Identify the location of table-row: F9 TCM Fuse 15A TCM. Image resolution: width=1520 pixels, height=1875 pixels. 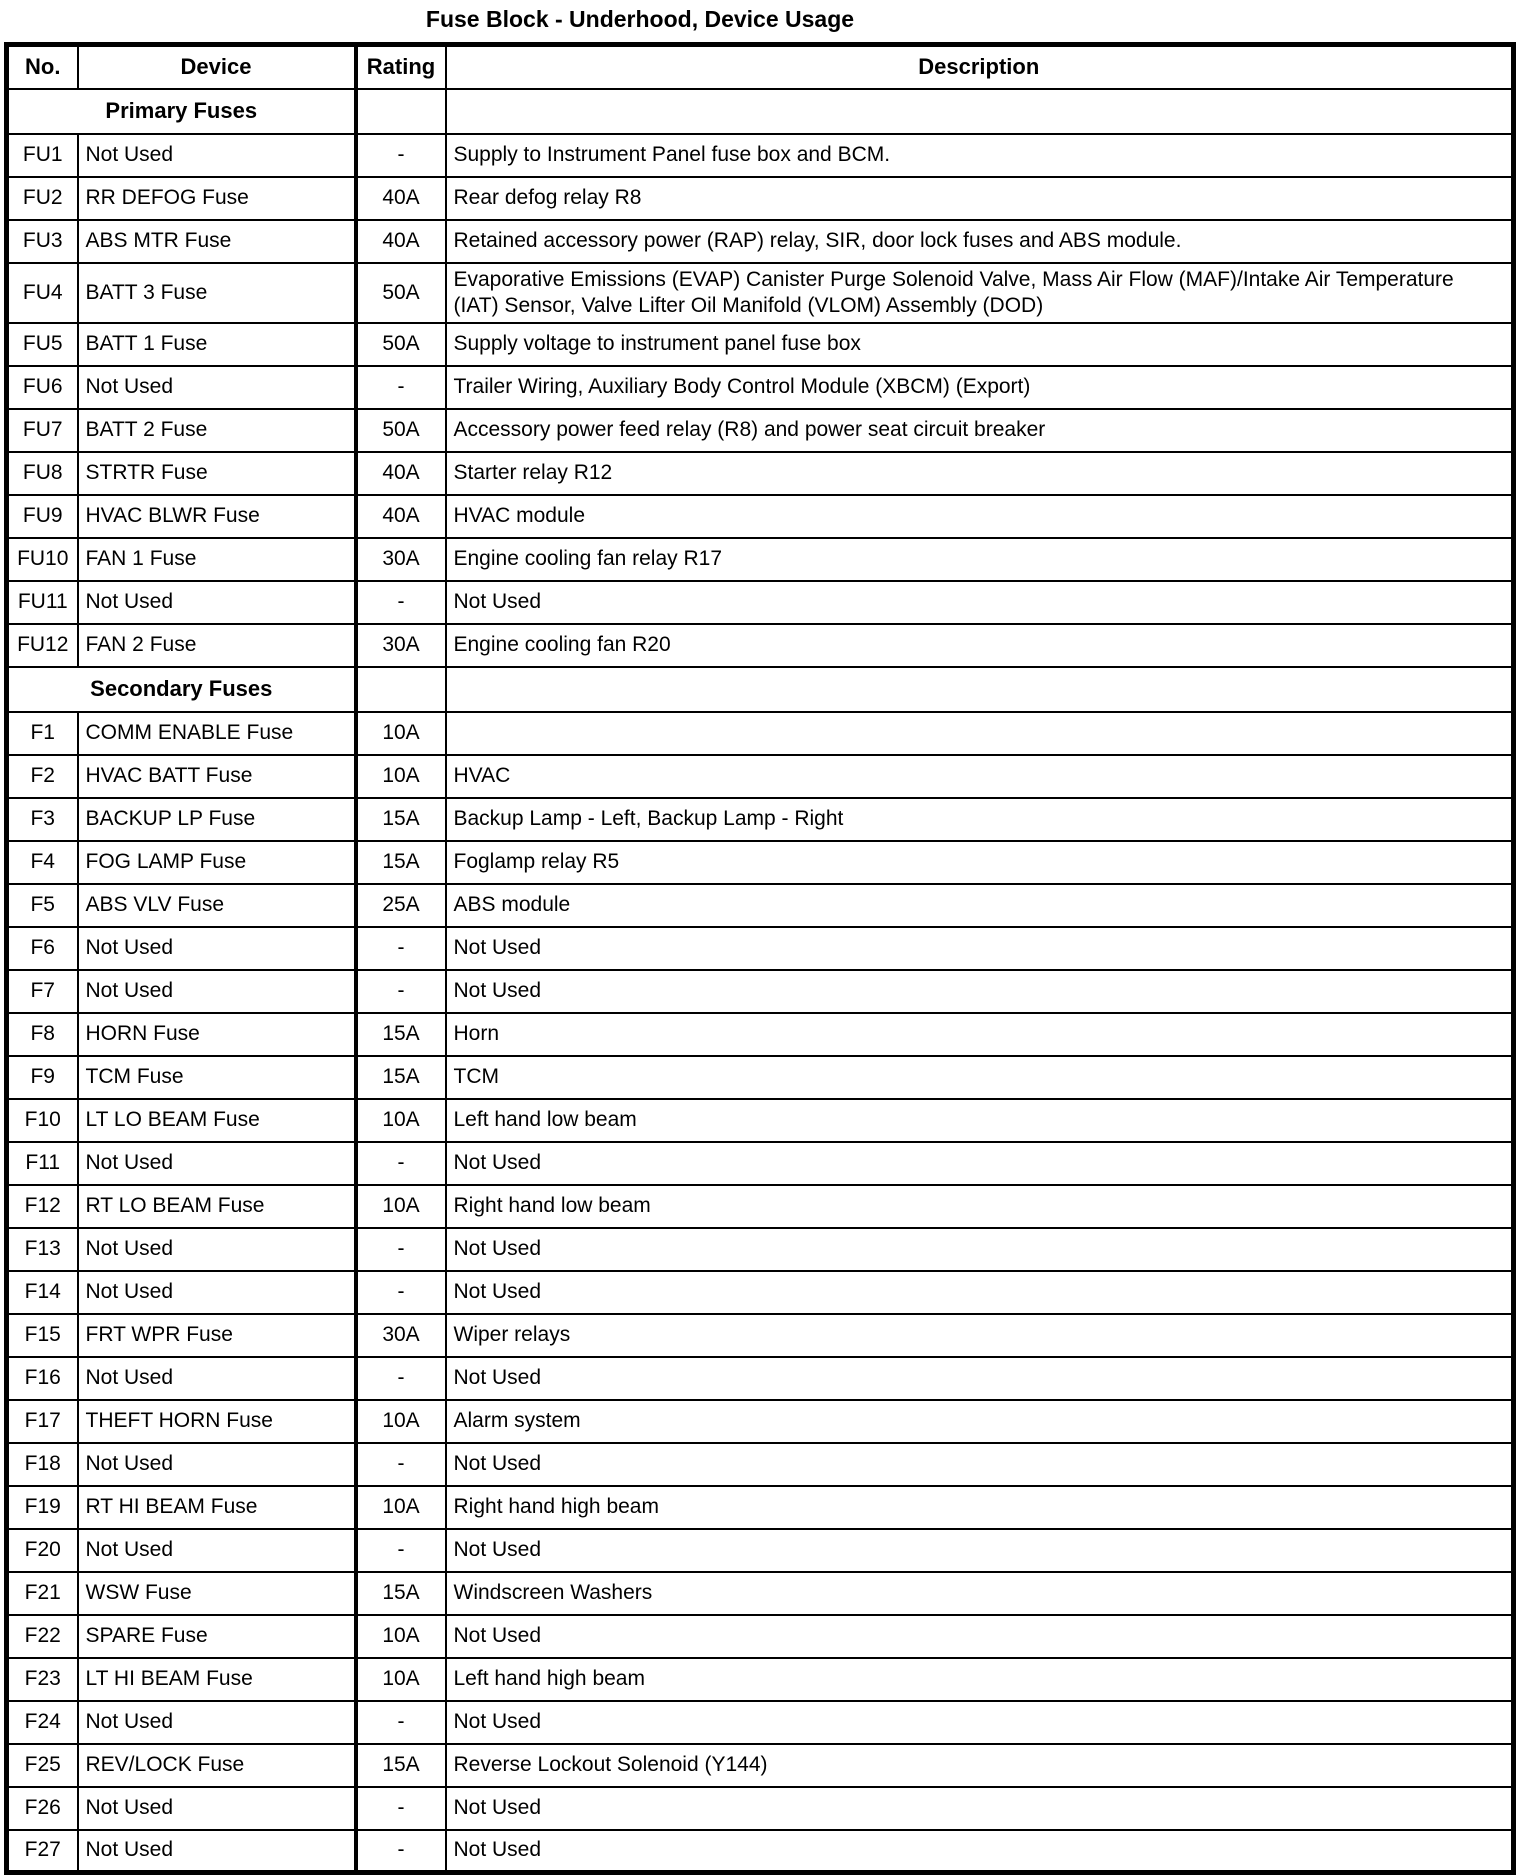
(760, 1077).